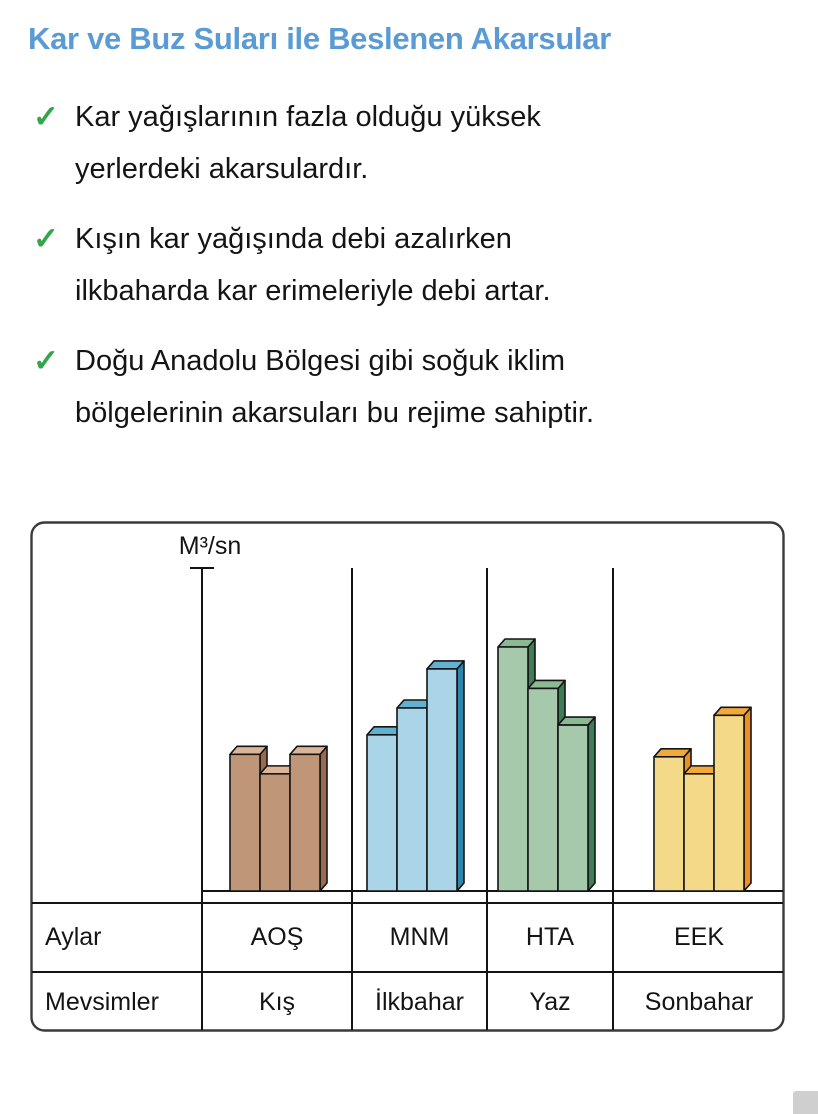 The width and height of the screenshot is (818, 1114). What do you see at coordinates (277, 1001) in the screenshot?
I see `table-cell-season-kis: Kış` at bounding box center [277, 1001].